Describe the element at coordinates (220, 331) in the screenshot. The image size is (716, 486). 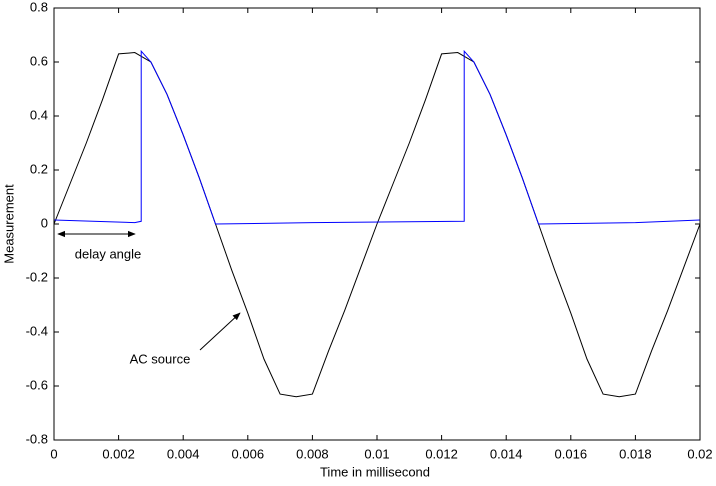
I see `source-arrow` at that location.